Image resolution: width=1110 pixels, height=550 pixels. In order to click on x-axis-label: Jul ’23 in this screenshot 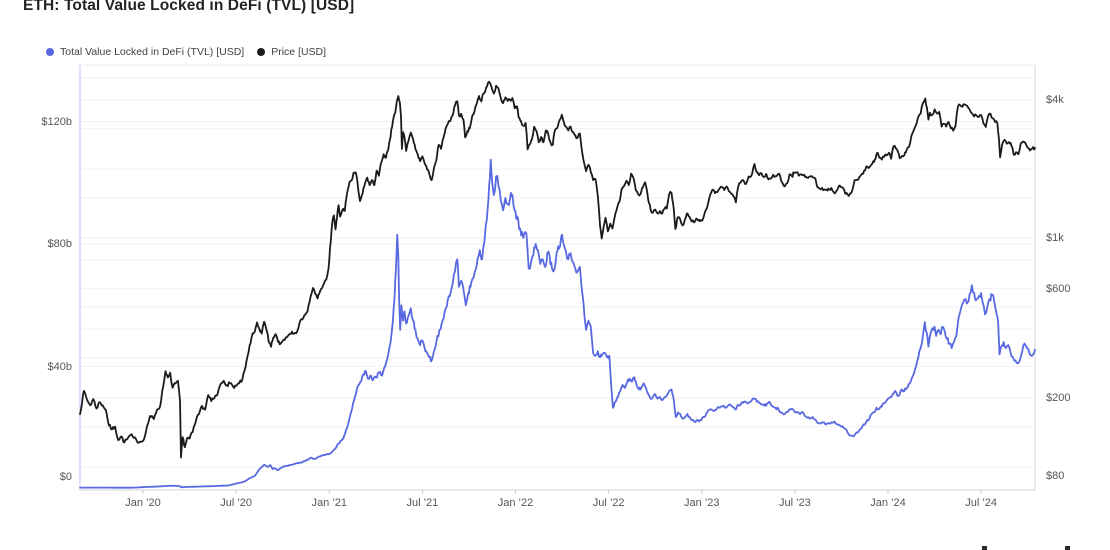, I will do `click(794, 503)`.